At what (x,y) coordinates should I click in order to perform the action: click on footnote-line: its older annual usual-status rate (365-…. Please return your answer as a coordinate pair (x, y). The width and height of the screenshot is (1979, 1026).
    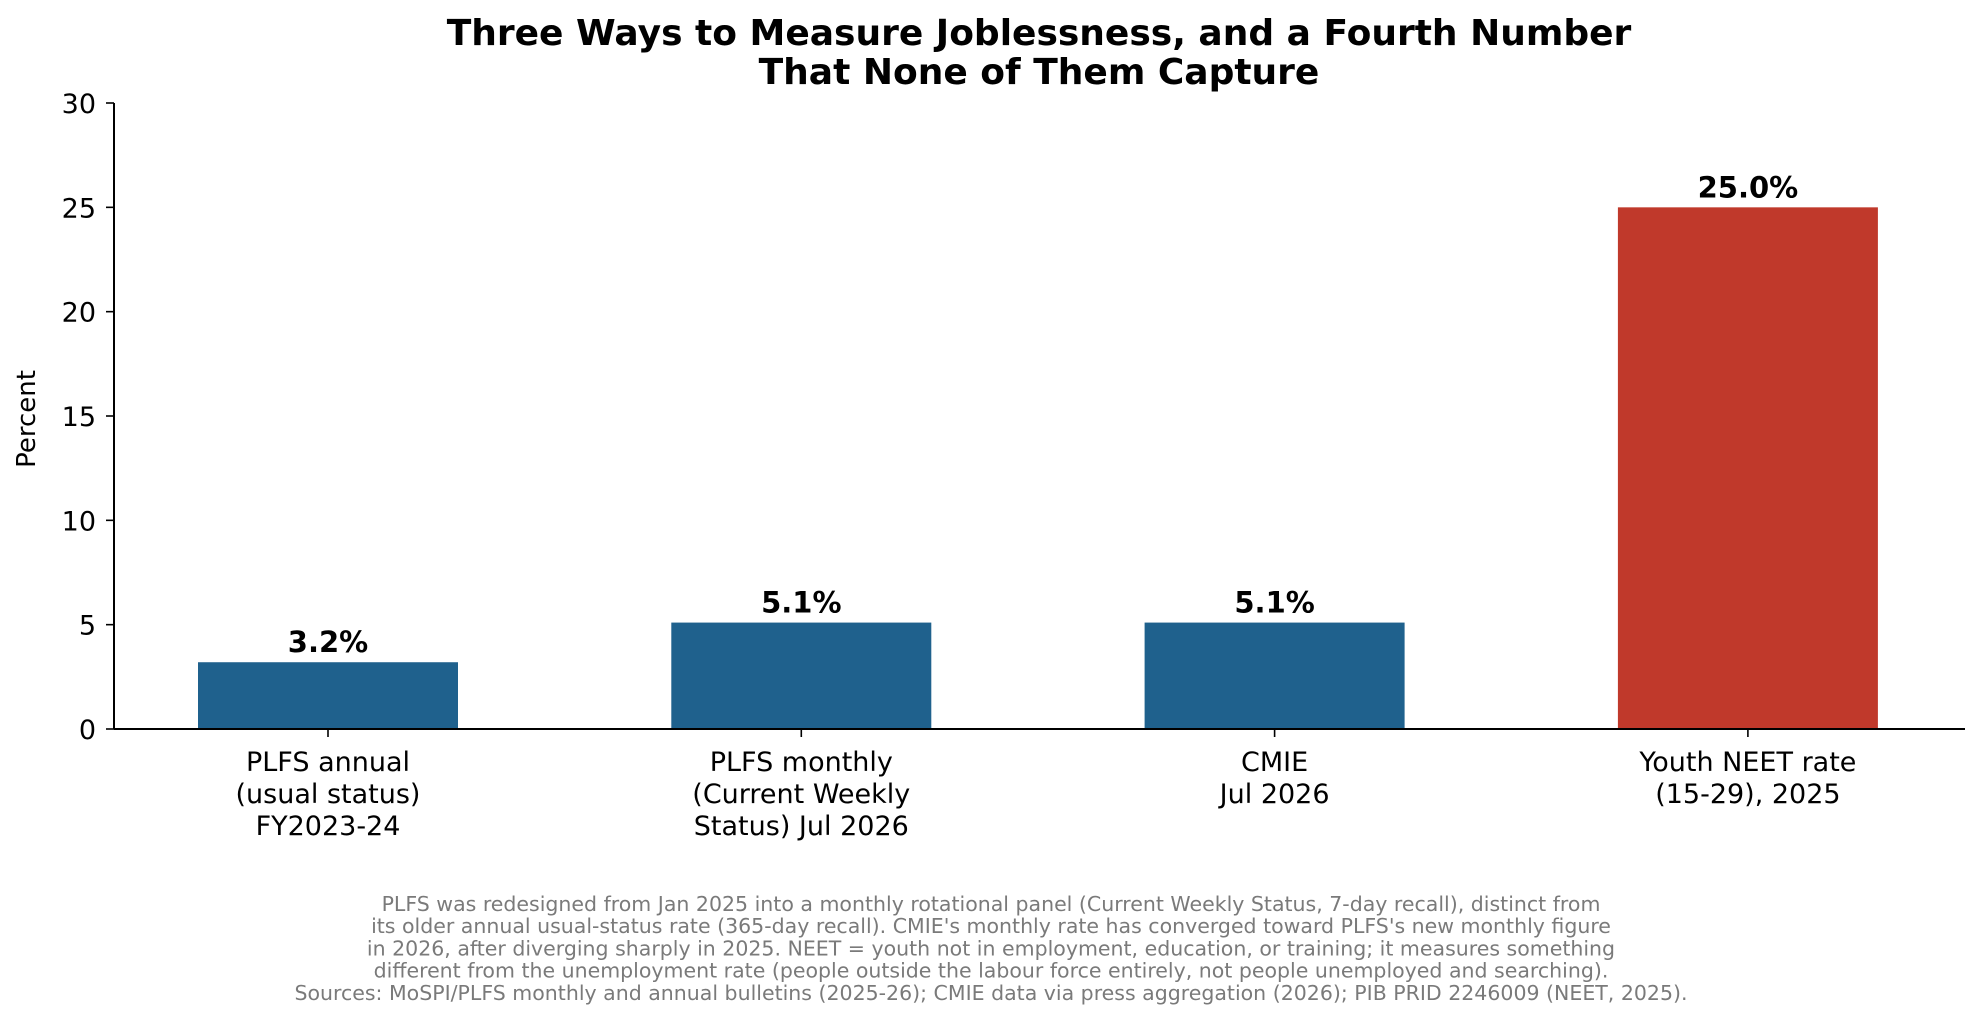
    Looking at the image, I should click on (991, 926).